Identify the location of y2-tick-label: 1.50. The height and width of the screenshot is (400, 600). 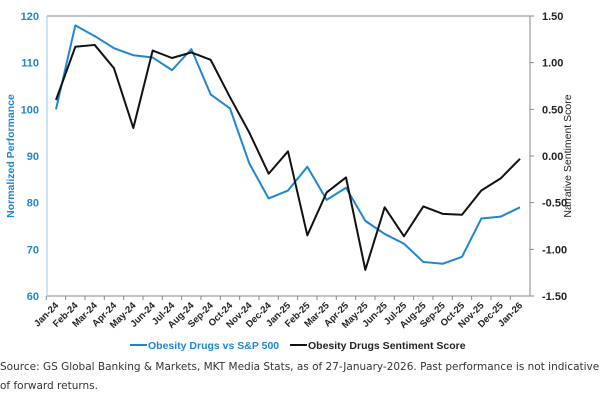
(552, 17).